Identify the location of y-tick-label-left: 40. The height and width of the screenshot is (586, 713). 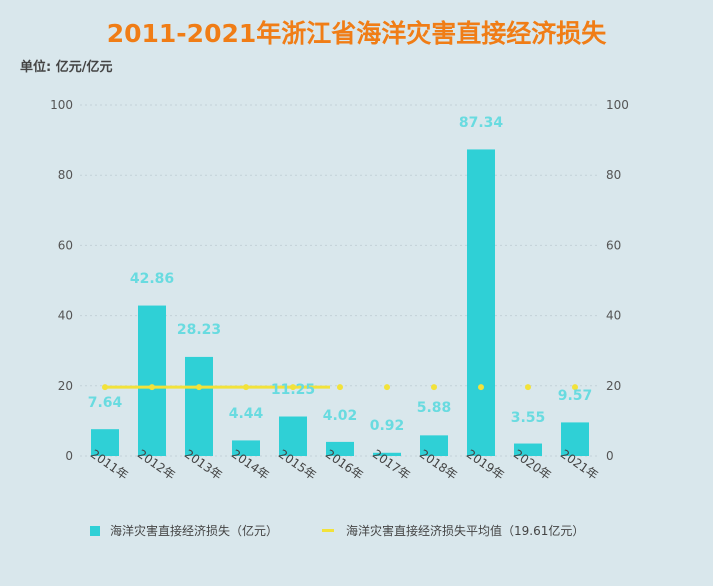
(65, 316).